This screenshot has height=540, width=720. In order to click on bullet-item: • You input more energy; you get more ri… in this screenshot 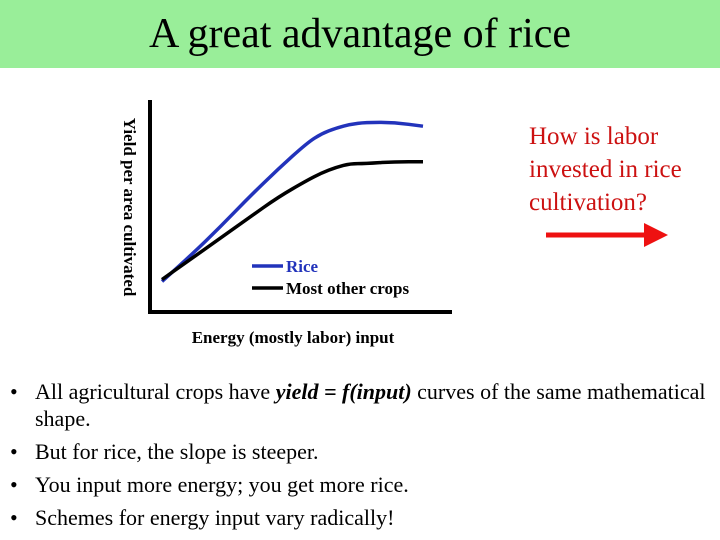, I will do `click(360, 484)`.